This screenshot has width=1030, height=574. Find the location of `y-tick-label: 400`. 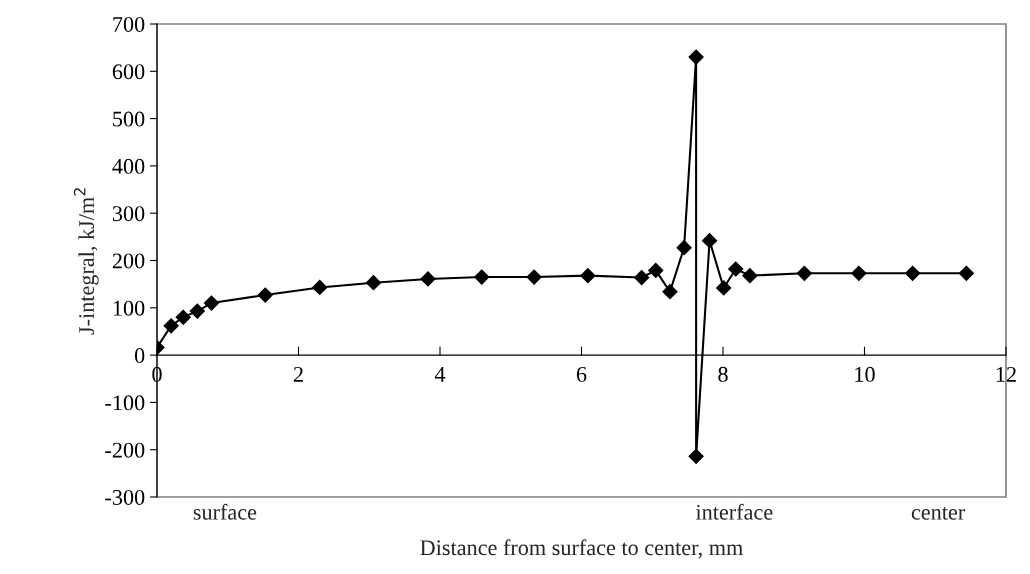

y-tick-label: 400 is located at coordinates (128, 166).